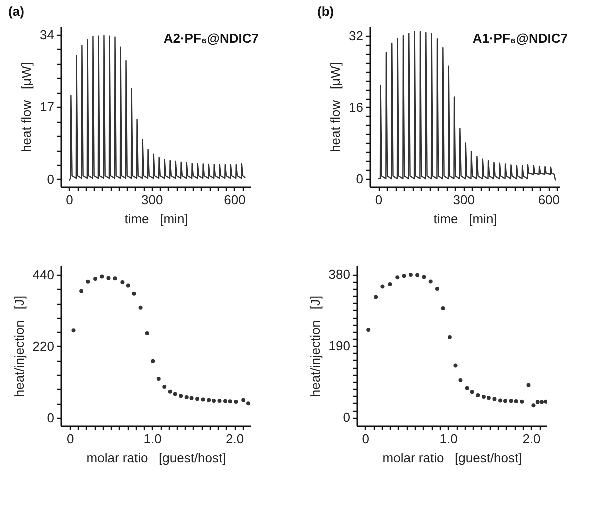 The height and width of the screenshot is (527, 603). What do you see at coordinates (520, 38) in the screenshot?
I see `annotation: A1·PF₆@NDIC7` at bounding box center [520, 38].